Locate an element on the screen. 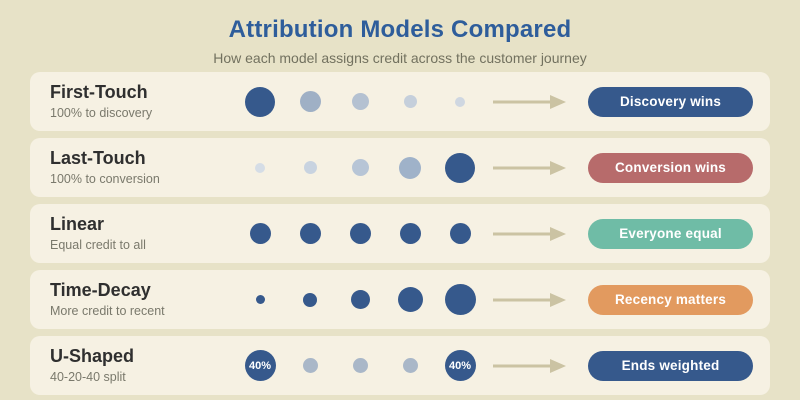  model-text-block: U-Shaped 40-20-40 split is located at coordinates (132, 365).